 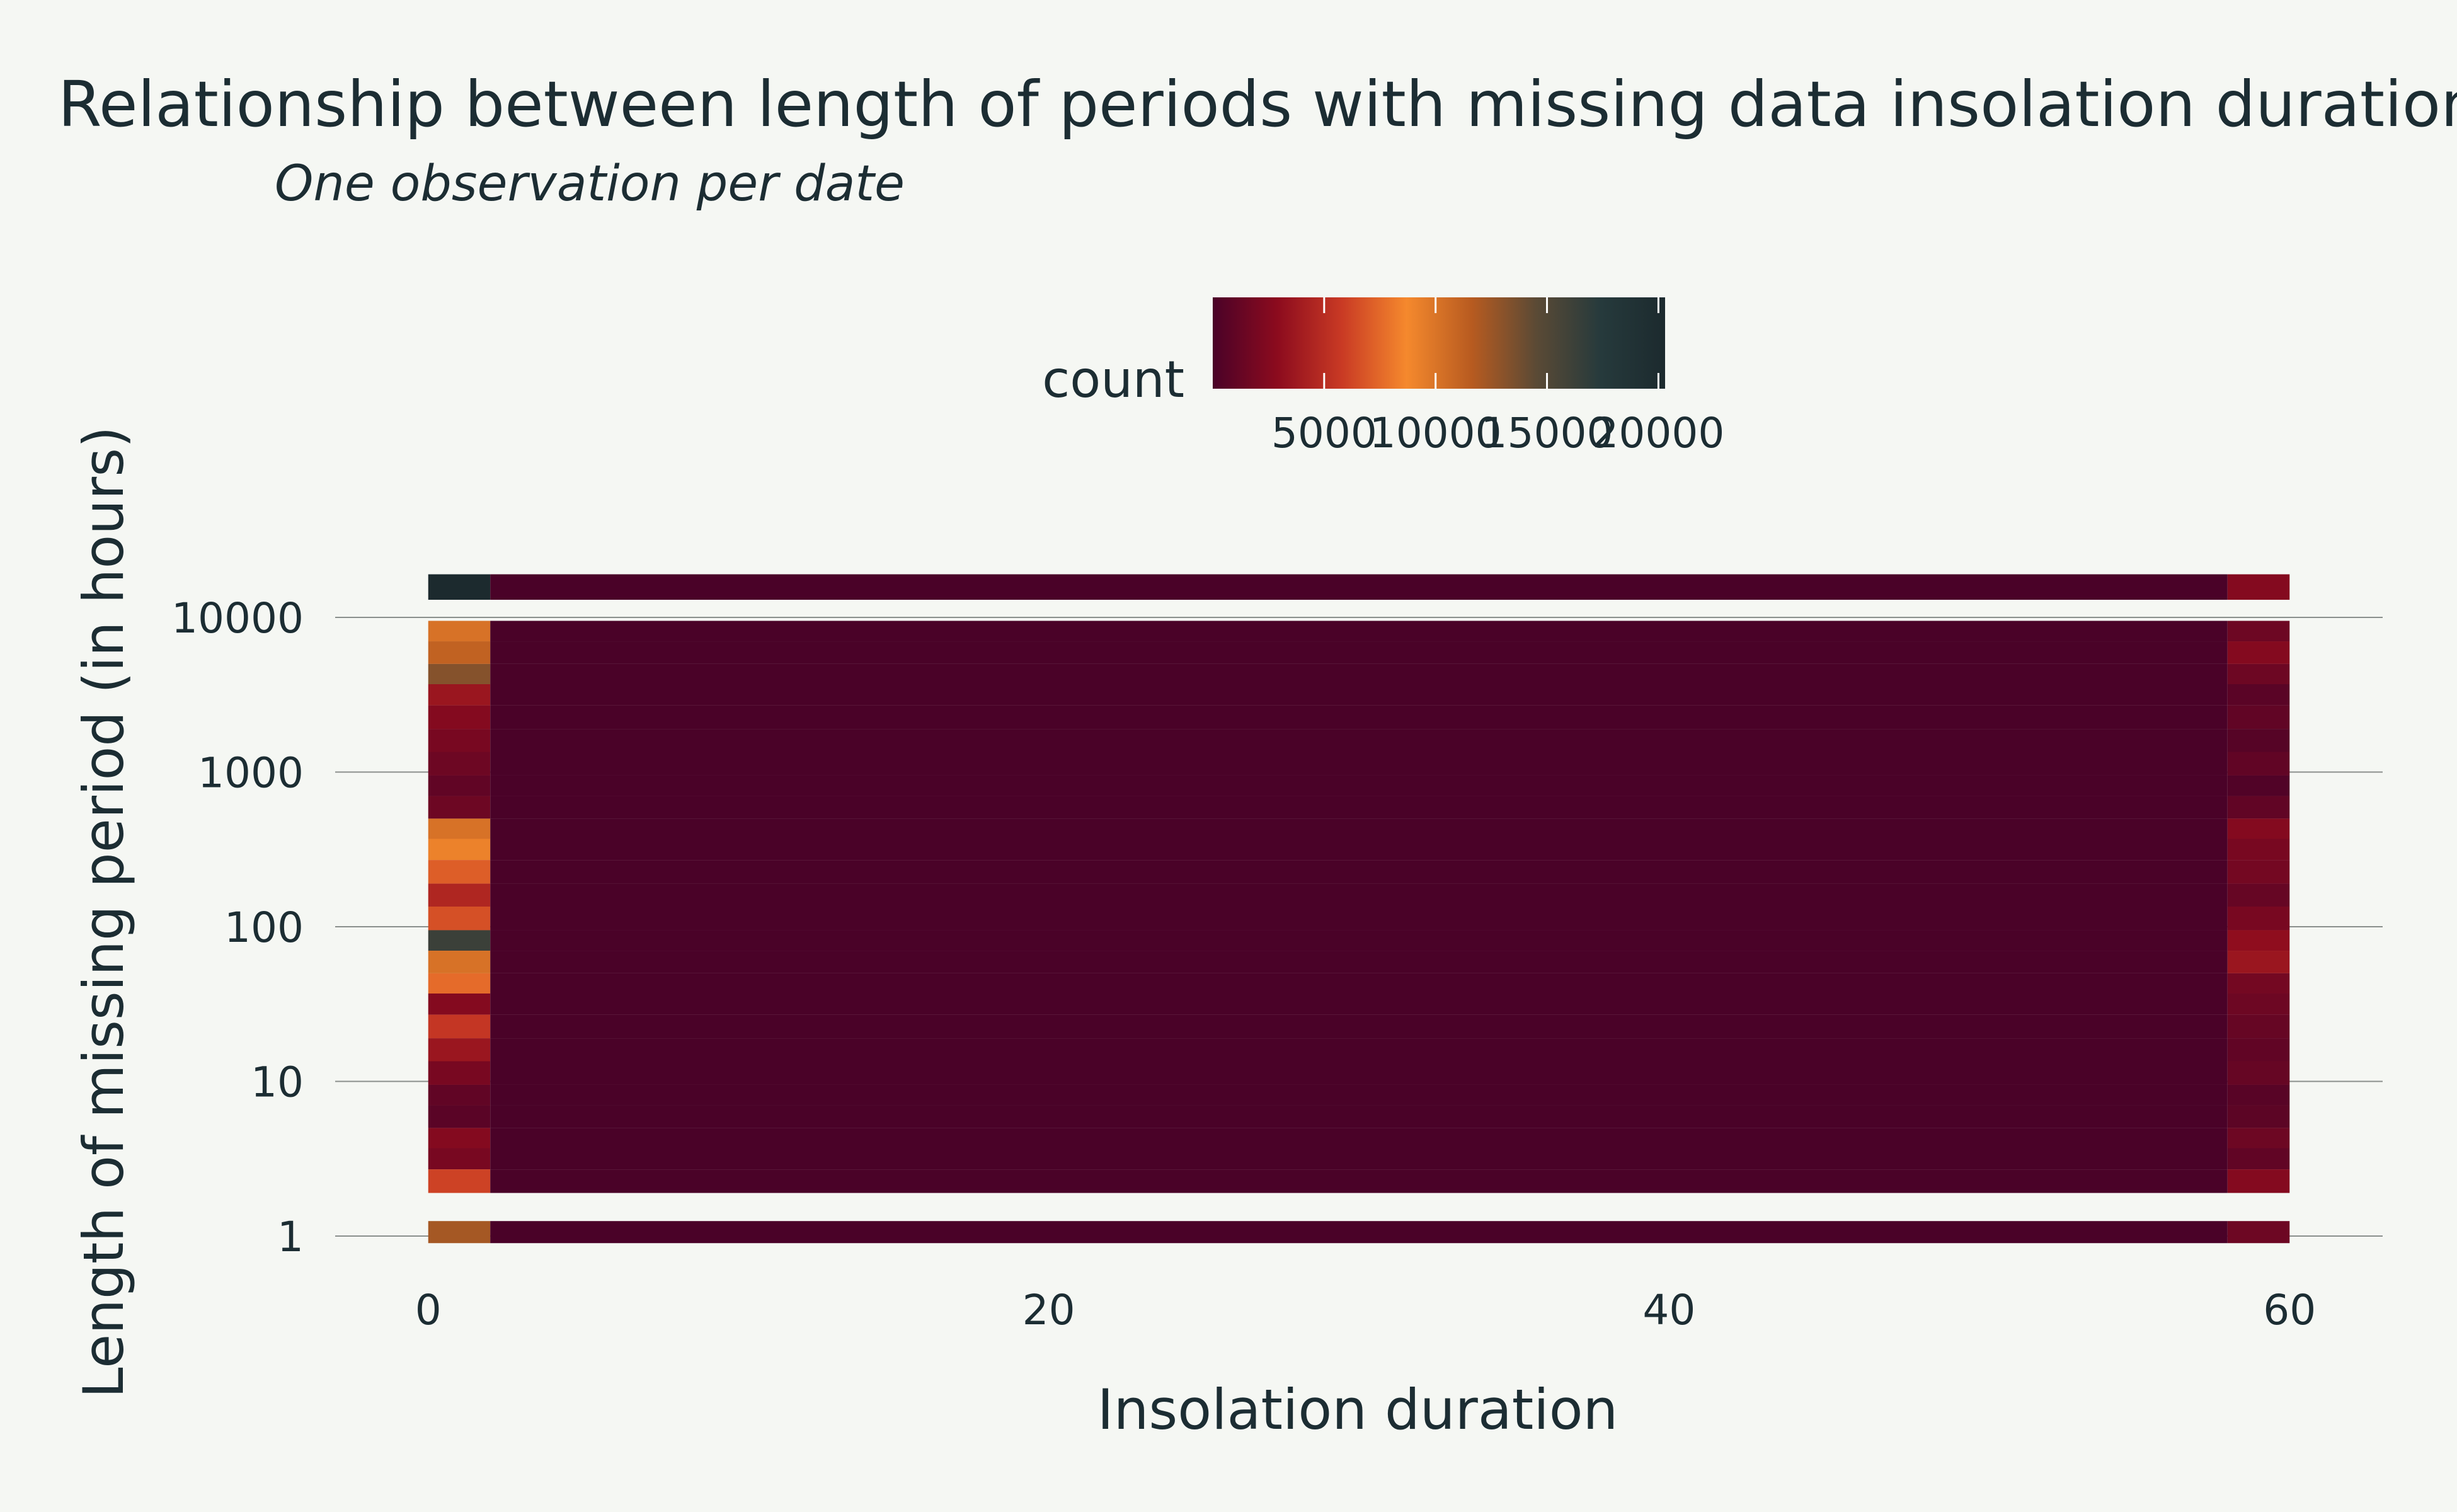 I want to click on y-tick-label: 1, so click(x=290, y=1237).